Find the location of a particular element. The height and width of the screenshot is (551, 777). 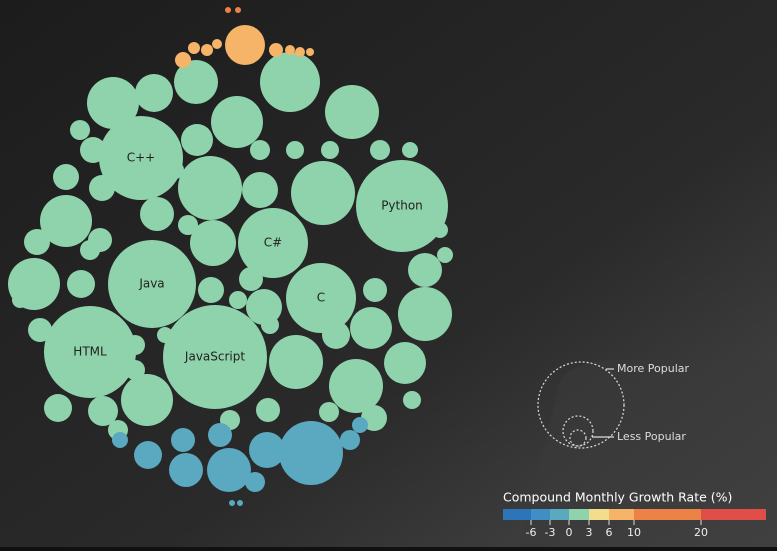

bubble-label: C is located at coordinates (321, 298).